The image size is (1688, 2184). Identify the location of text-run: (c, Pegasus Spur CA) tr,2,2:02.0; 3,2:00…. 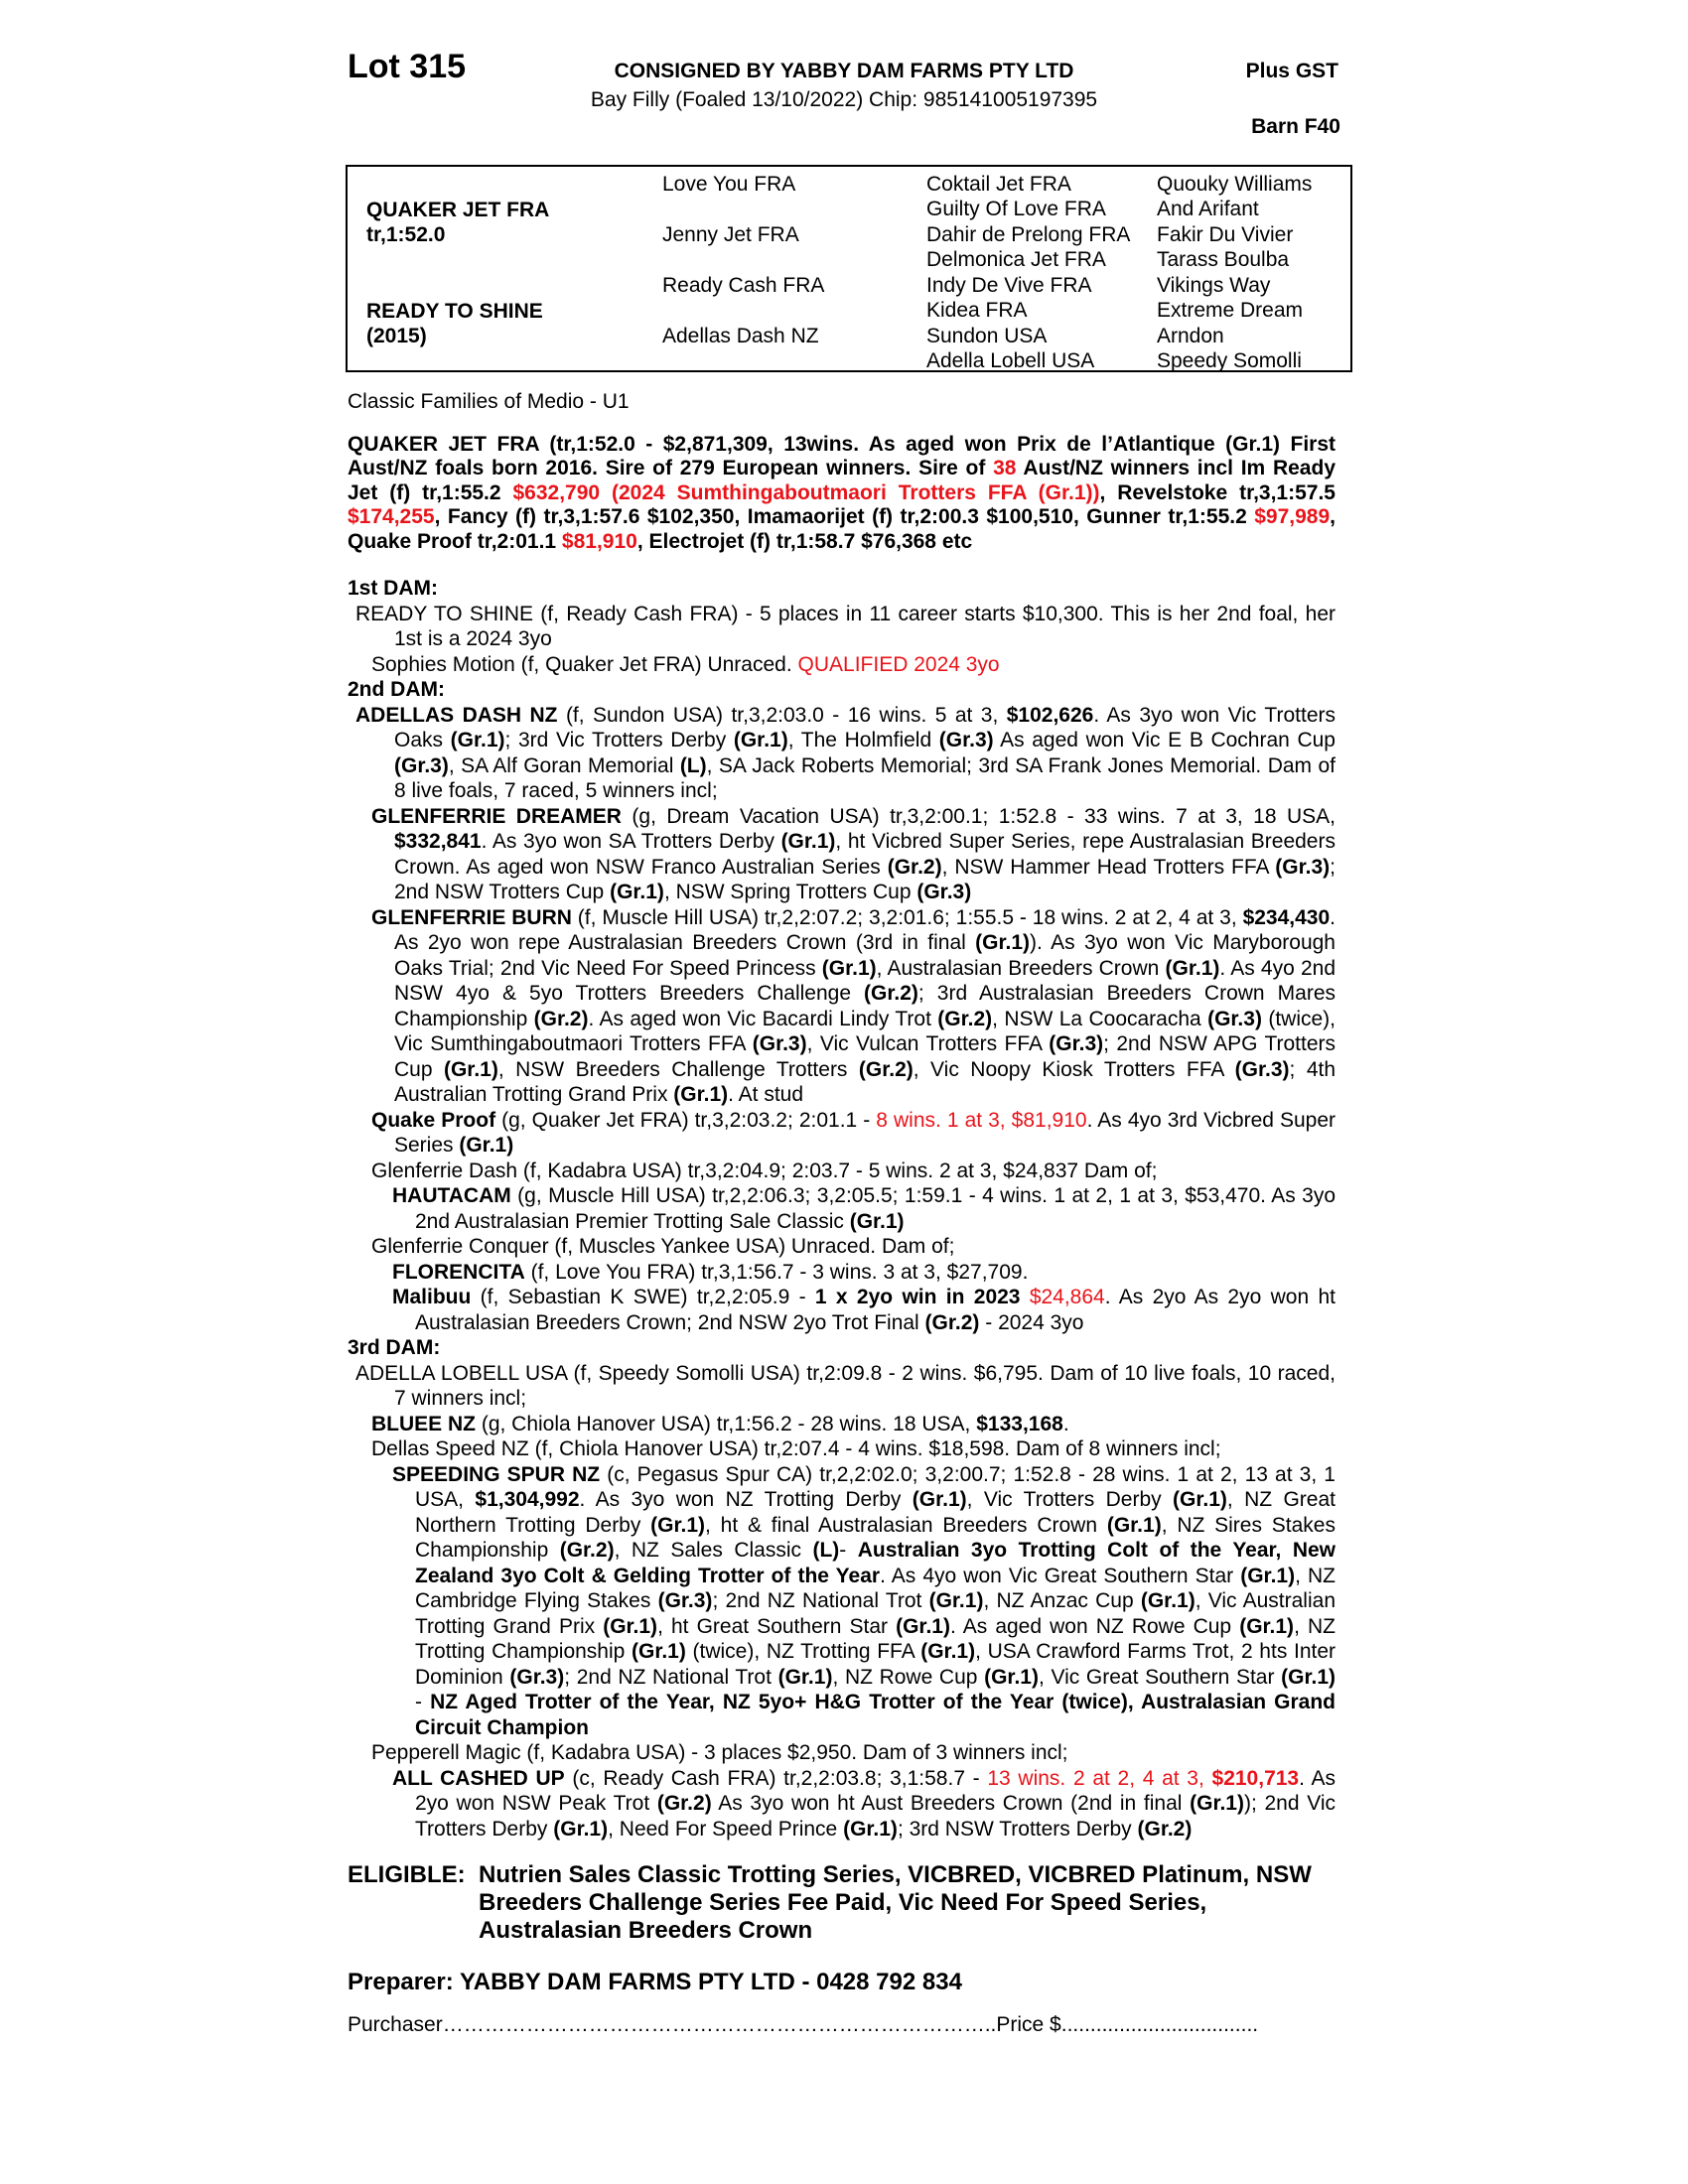
(875, 1487).